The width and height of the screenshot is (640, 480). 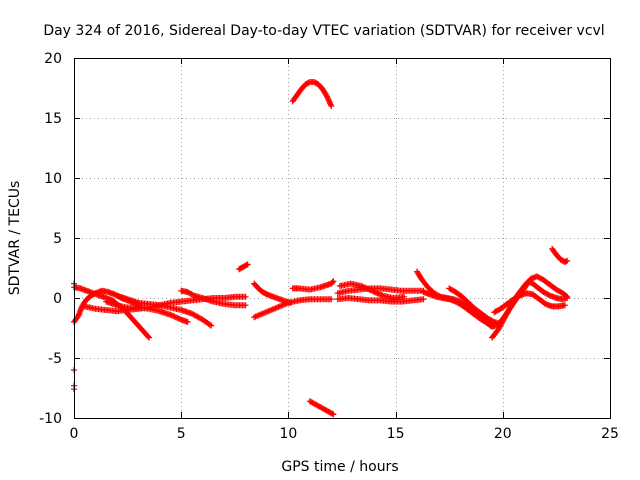 What do you see at coordinates (321, 408) in the screenshot?
I see `series-arc-l` at bounding box center [321, 408].